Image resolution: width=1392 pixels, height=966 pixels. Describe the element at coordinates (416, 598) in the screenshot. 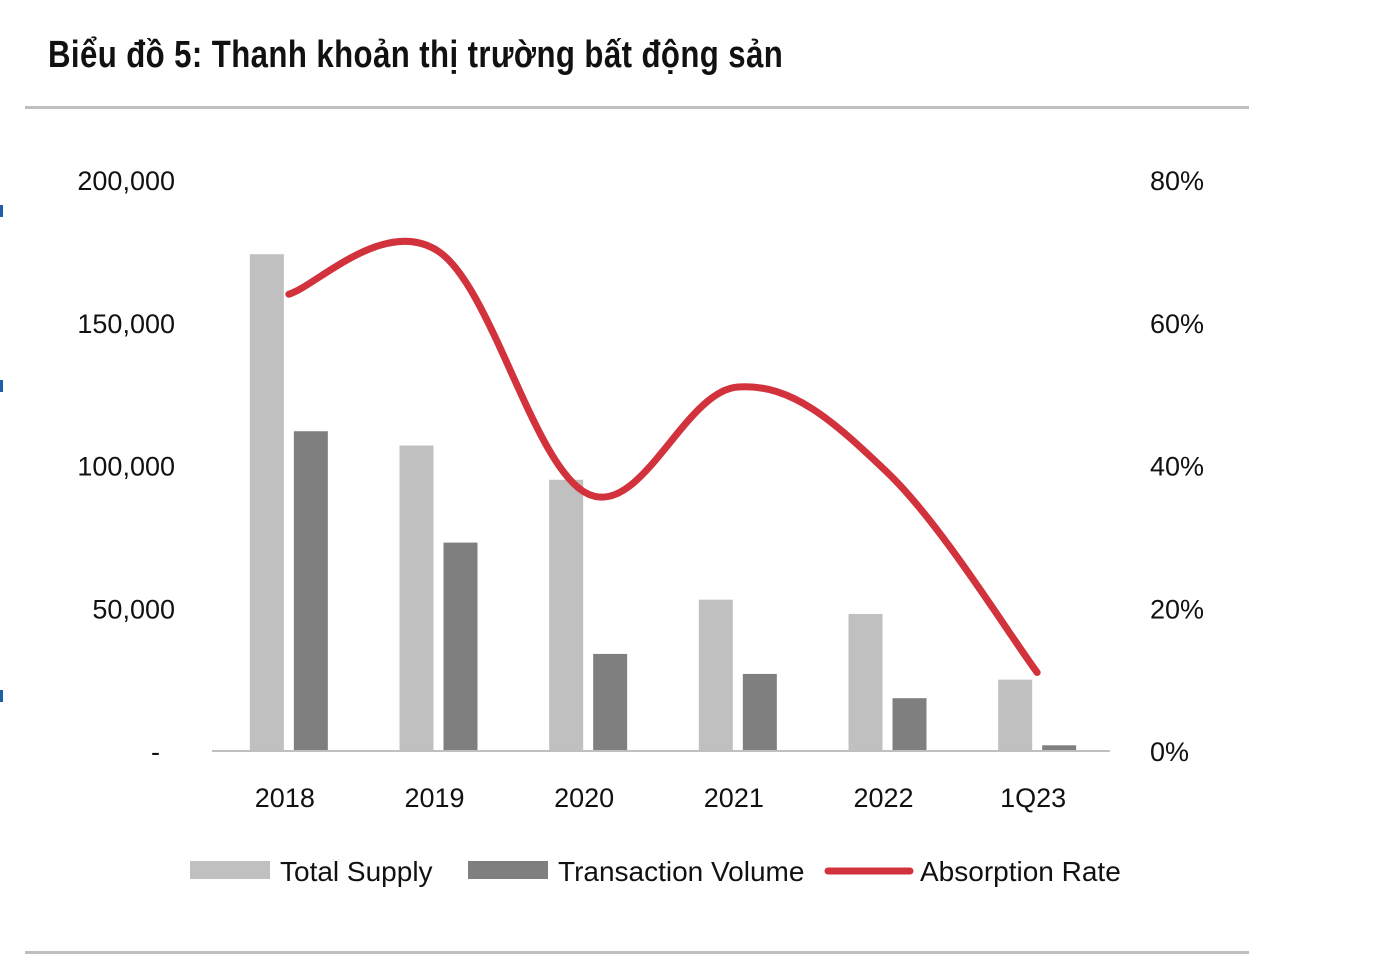

I see `total-supply-bar-2019` at that location.